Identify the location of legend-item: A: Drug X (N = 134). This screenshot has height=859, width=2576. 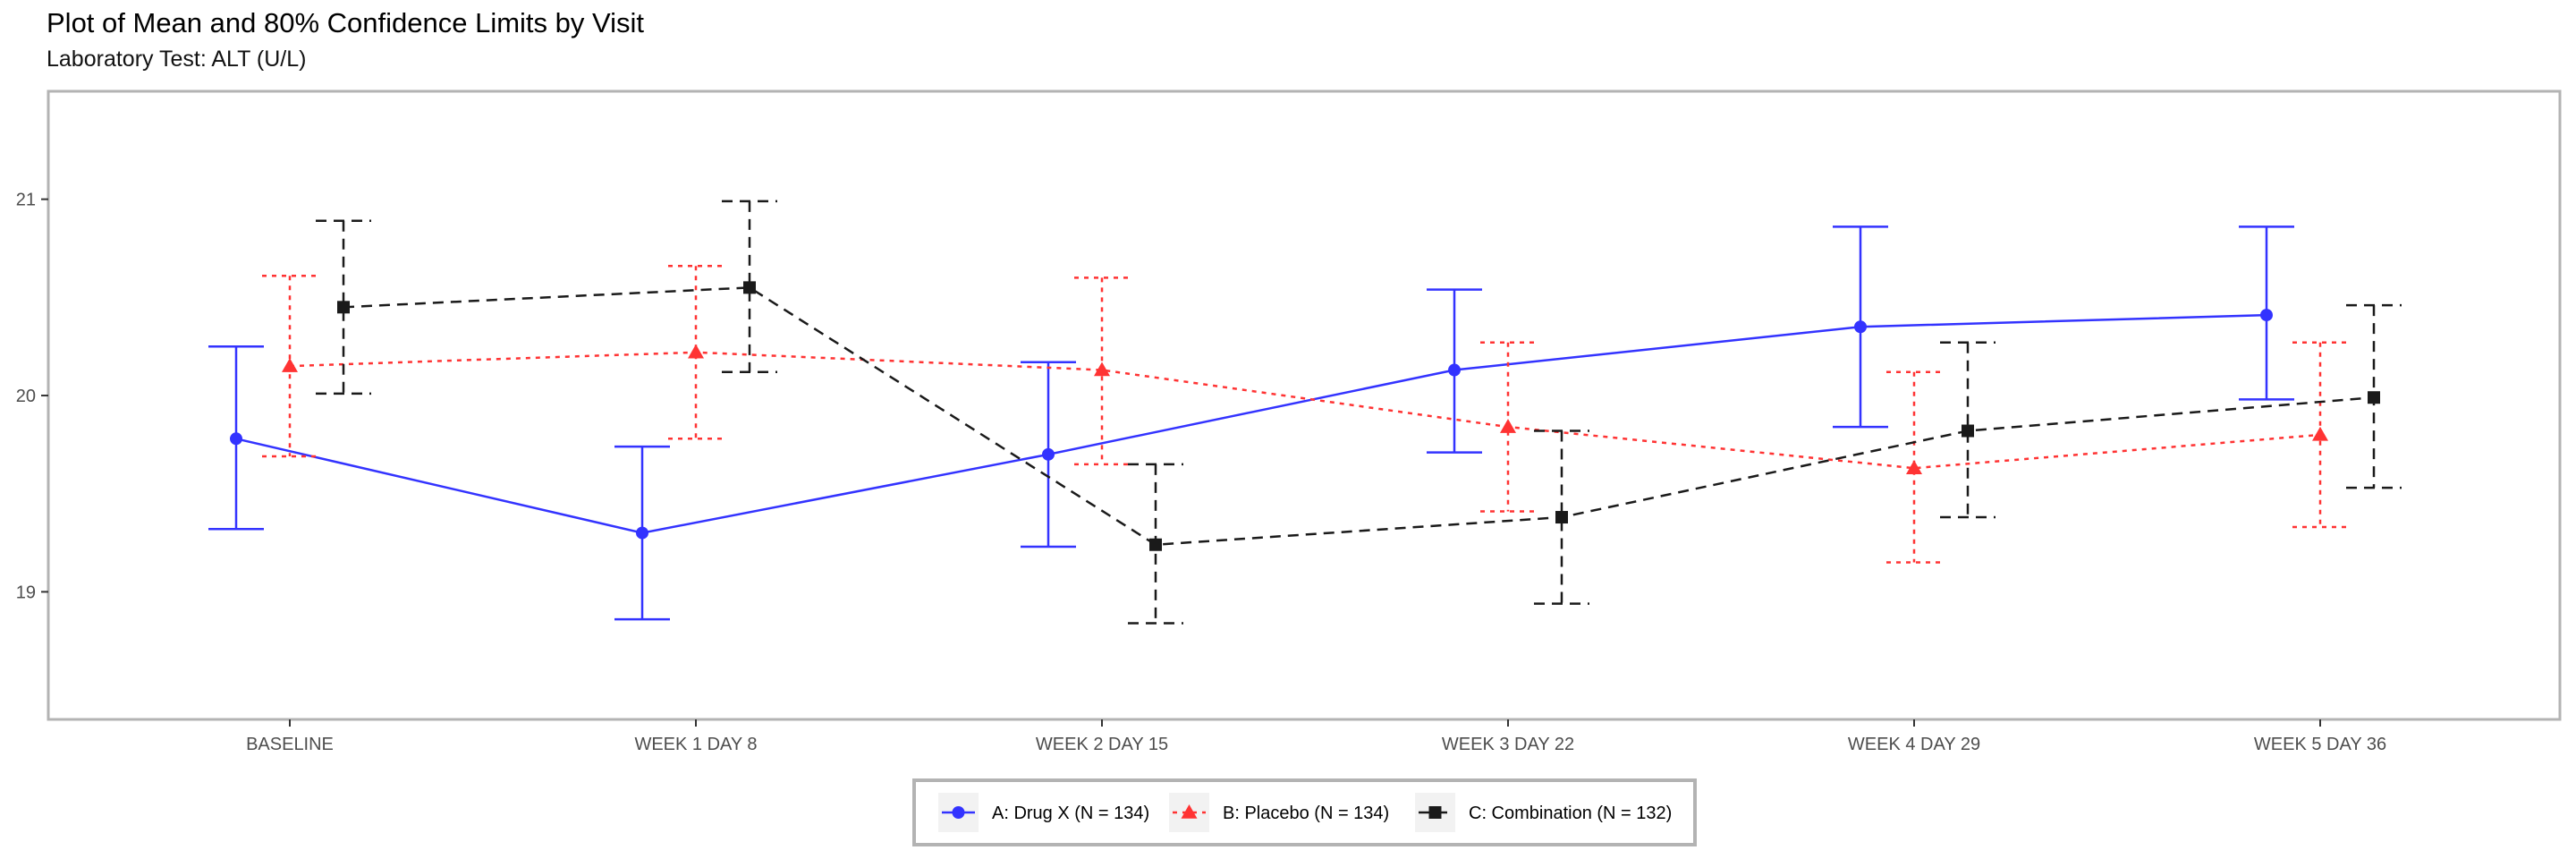
(1043, 812).